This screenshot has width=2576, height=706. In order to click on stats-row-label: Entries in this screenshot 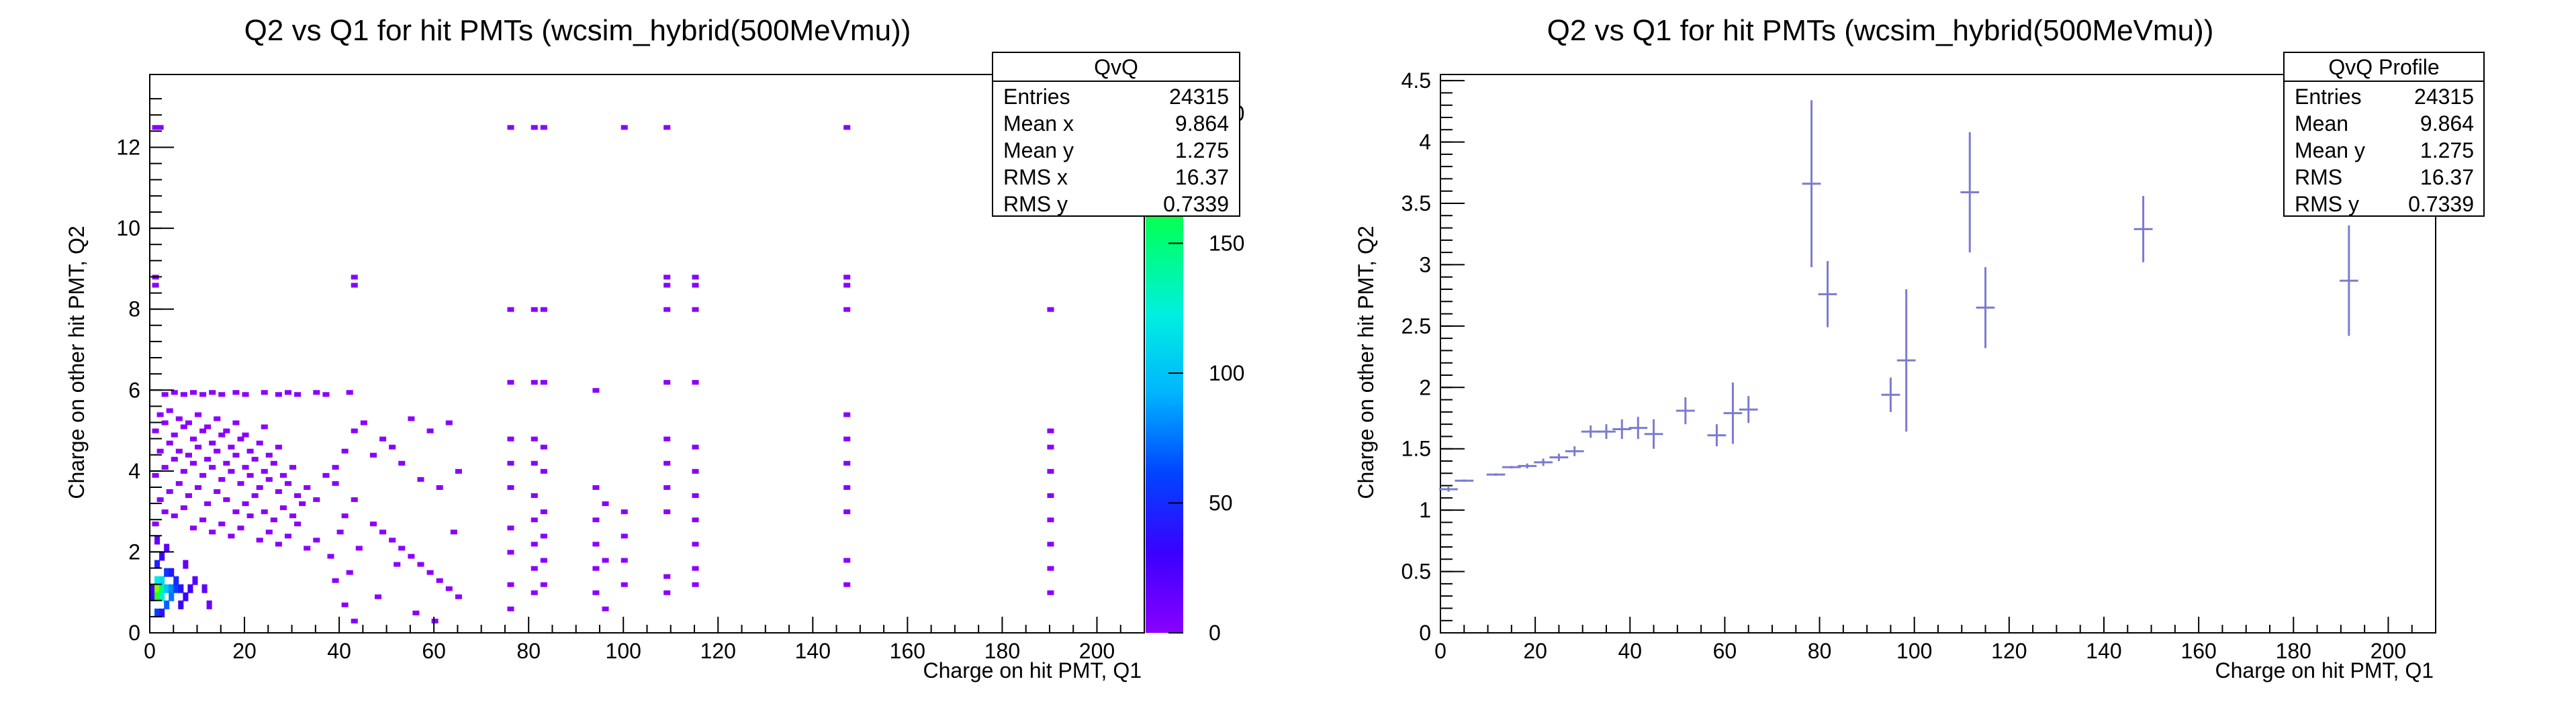, I will do `click(1036, 97)`.